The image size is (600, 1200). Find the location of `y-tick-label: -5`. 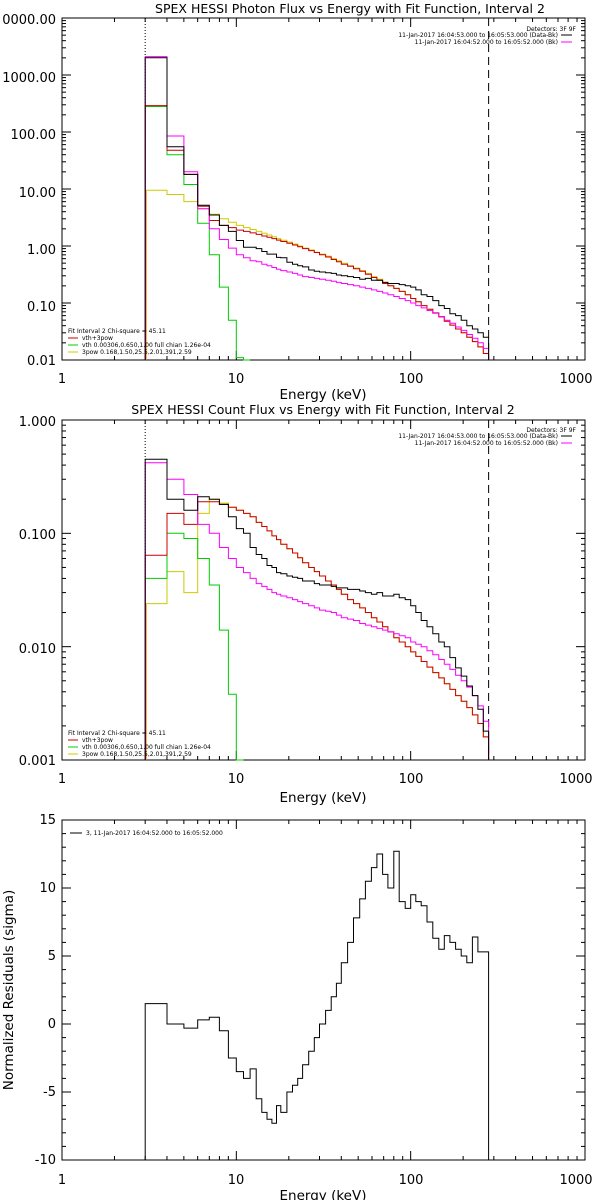

y-tick-label: -5 is located at coordinates (49, 1092).